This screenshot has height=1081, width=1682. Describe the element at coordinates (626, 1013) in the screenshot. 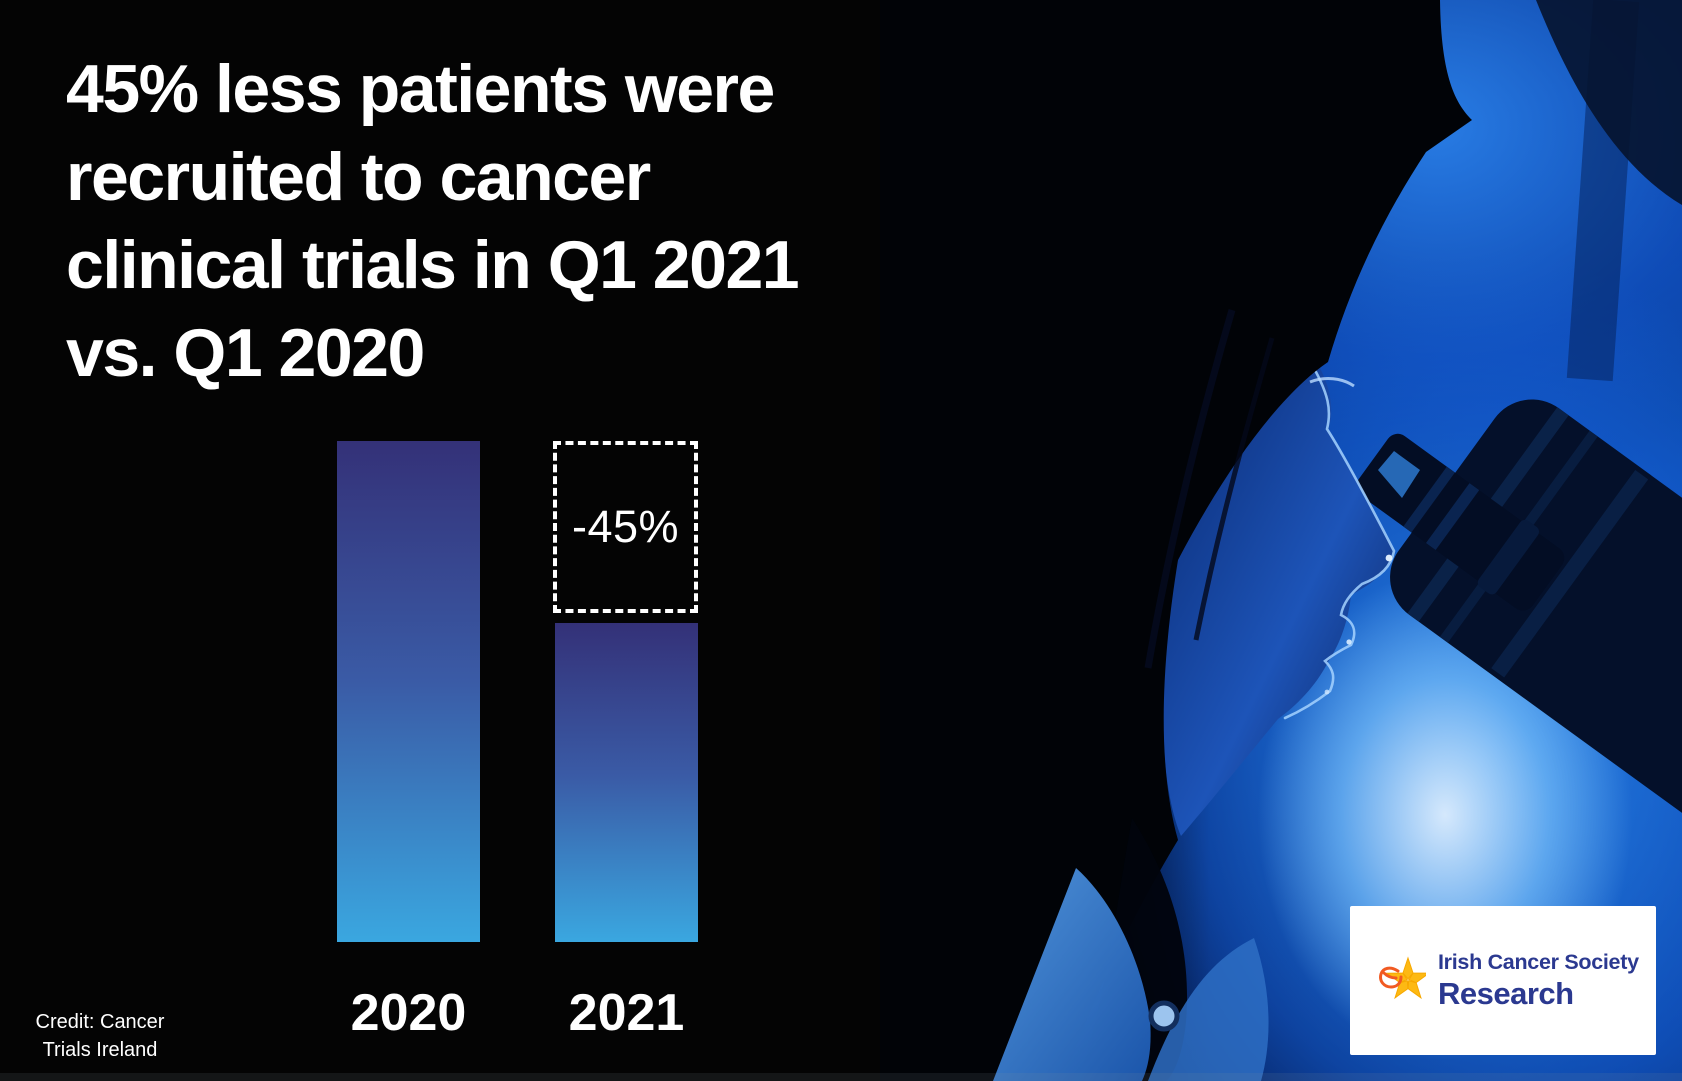

I see `bar-label-2021: 2021` at that location.